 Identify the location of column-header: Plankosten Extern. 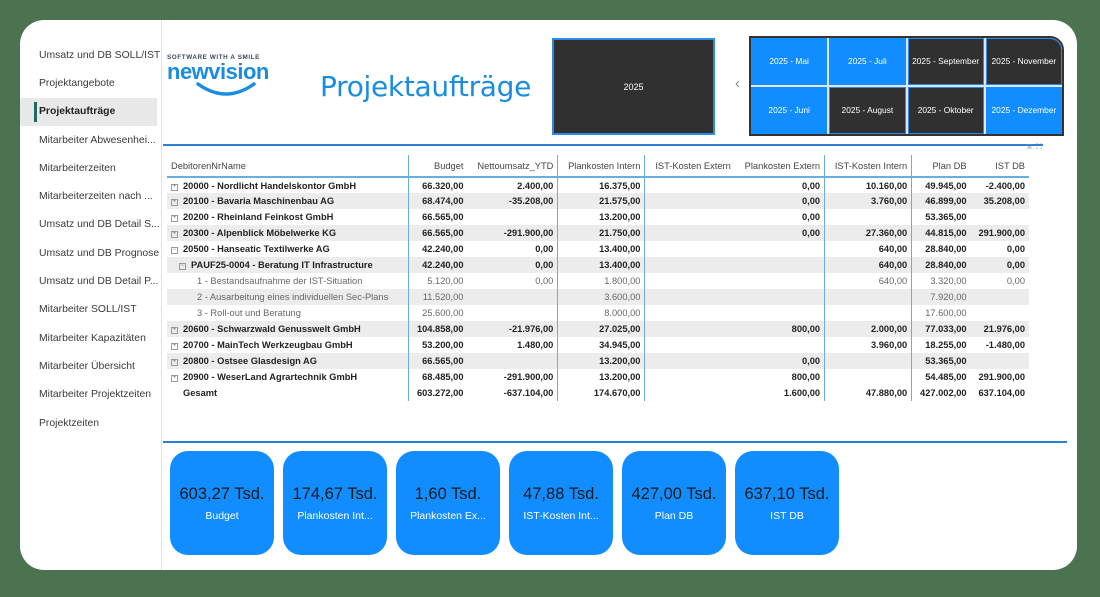
(780, 166).